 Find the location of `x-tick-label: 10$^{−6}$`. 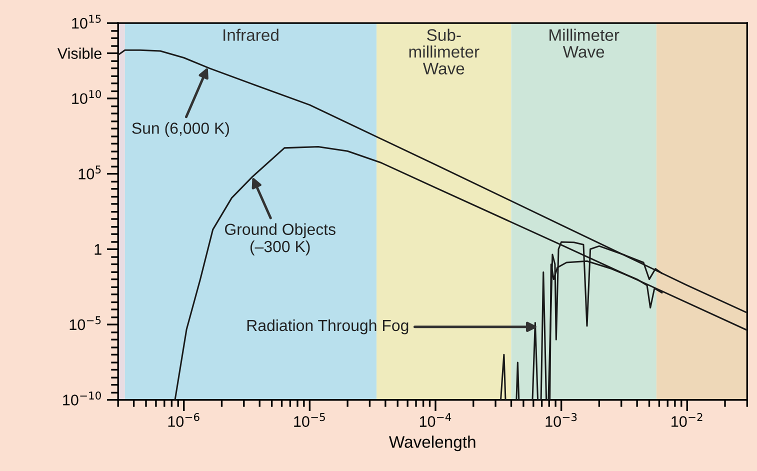

x-tick-label: 10$^{−6}$ is located at coordinates (184, 420).